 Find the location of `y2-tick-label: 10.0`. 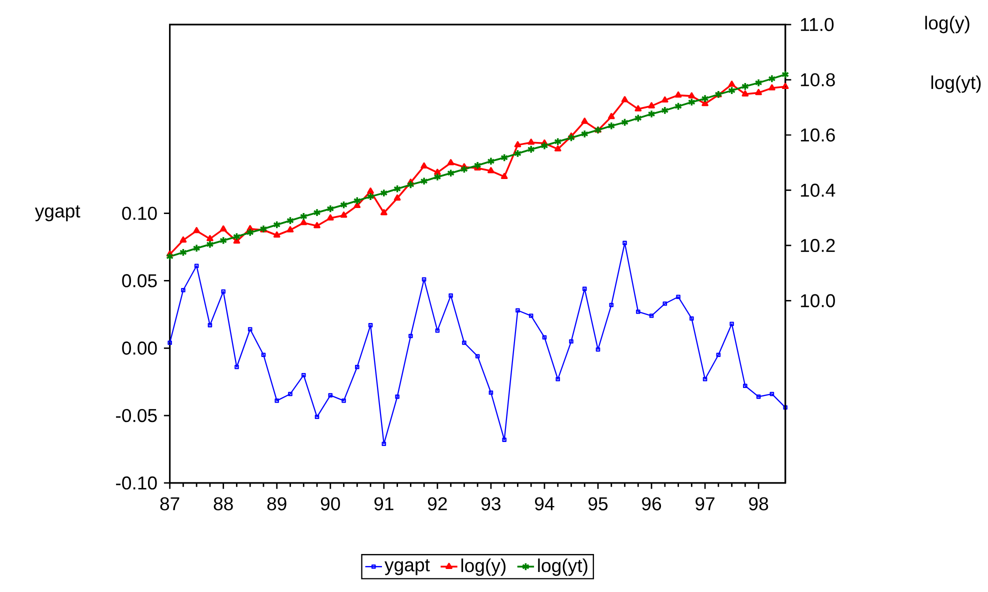

y2-tick-label: 10.0 is located at coordinates (817, 301).